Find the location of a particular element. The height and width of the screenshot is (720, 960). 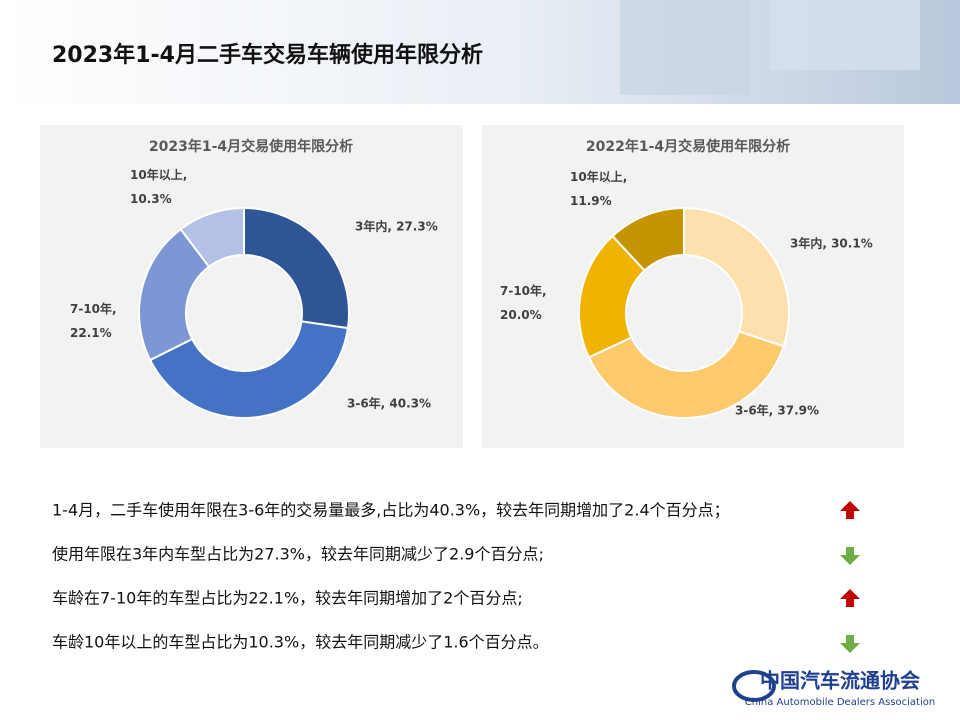

data-label: 3年内, 30.1% is located at coordinates (831, 243).